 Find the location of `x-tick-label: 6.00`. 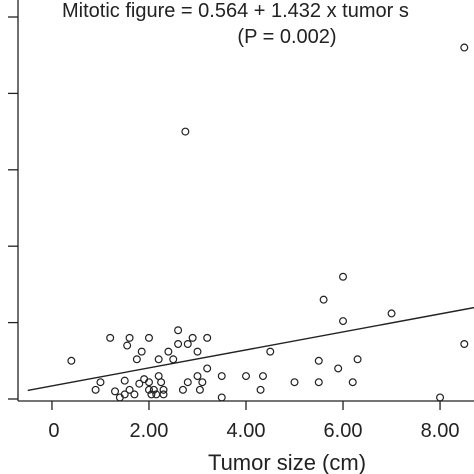

x-tick-label: 6.00 is located at coordinates (343, 431).